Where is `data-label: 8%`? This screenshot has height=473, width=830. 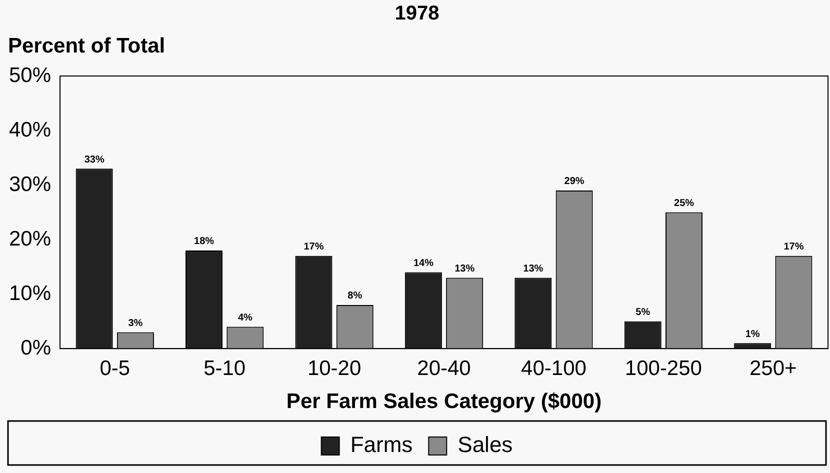
data-label: 8% is located at coordinates (355, 296).